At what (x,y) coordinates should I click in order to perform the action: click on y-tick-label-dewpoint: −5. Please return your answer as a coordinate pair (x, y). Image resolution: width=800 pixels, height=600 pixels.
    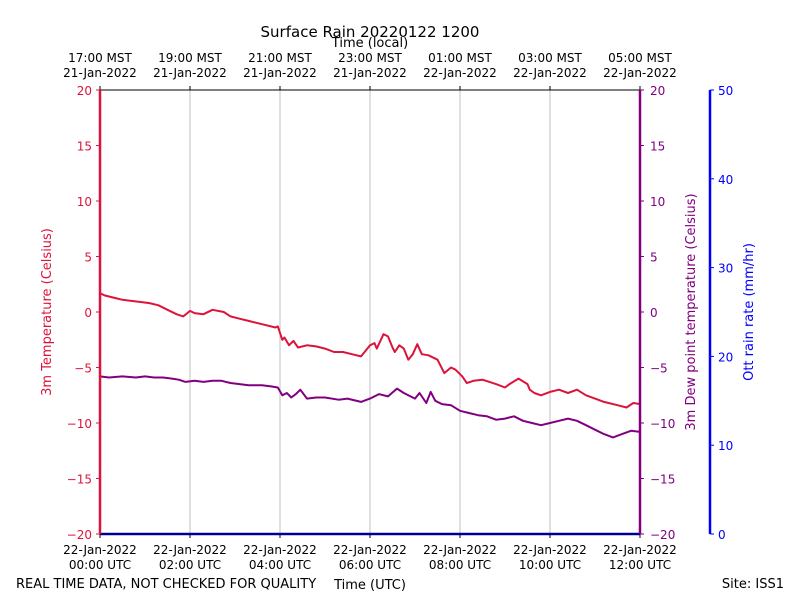
    Looking at the image, I should click on (659, 369).